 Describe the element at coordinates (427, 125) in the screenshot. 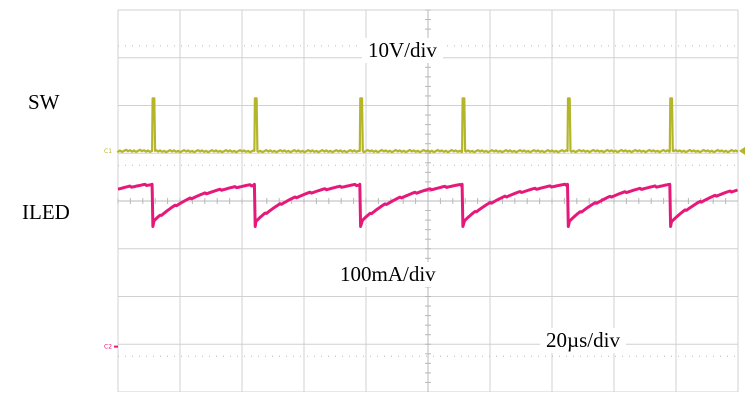

I see `sw-trace` at that location.